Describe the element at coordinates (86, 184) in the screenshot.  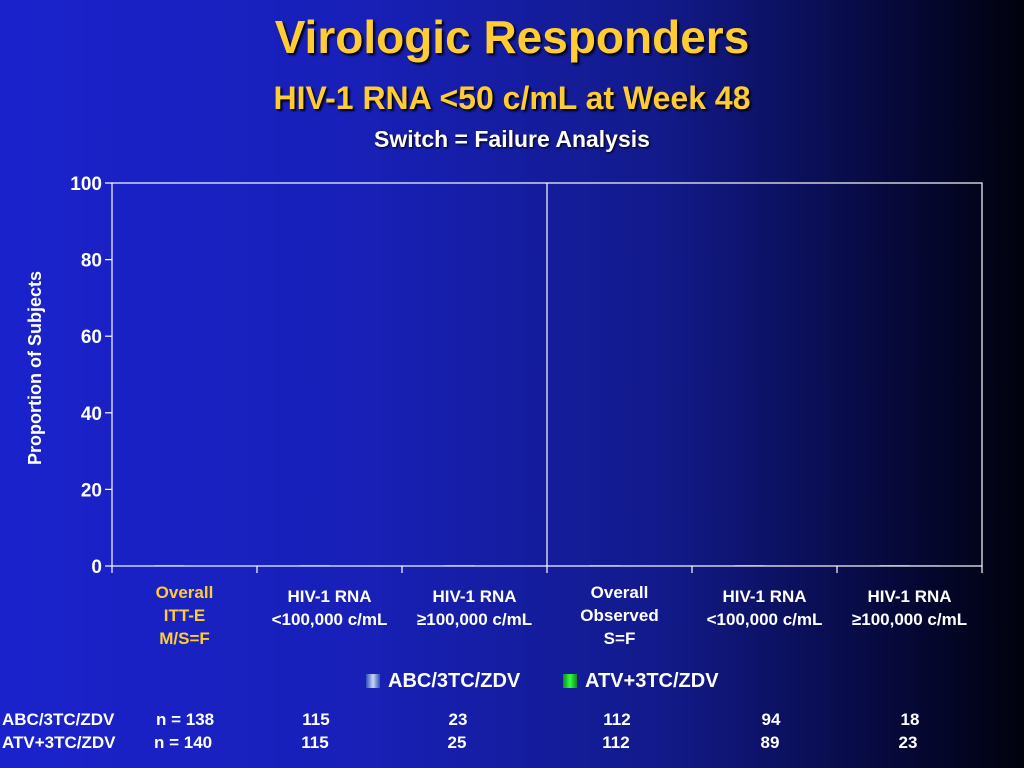
I see `y-tick-label: 100` at that location.